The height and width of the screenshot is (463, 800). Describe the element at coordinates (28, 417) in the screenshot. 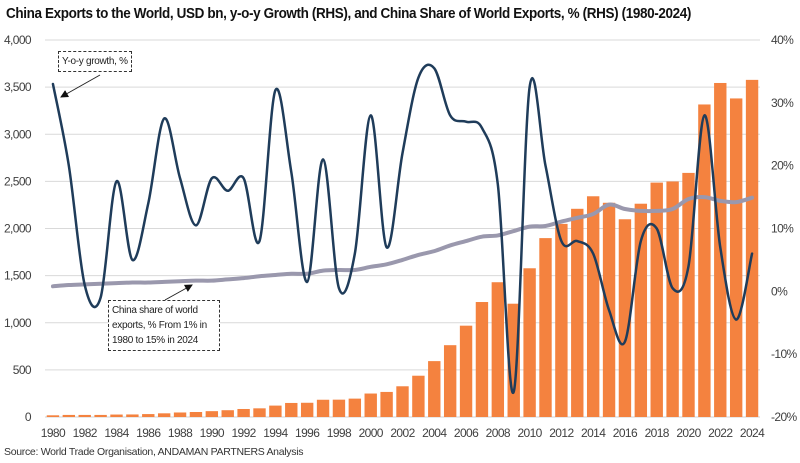

I see `y-tick-label: 0` at that location.